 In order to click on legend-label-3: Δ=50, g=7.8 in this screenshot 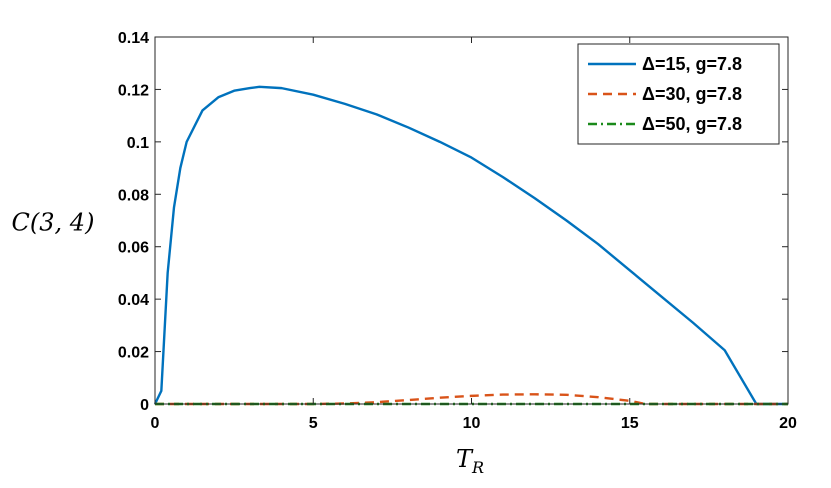, I will do `click(692, 124)`.